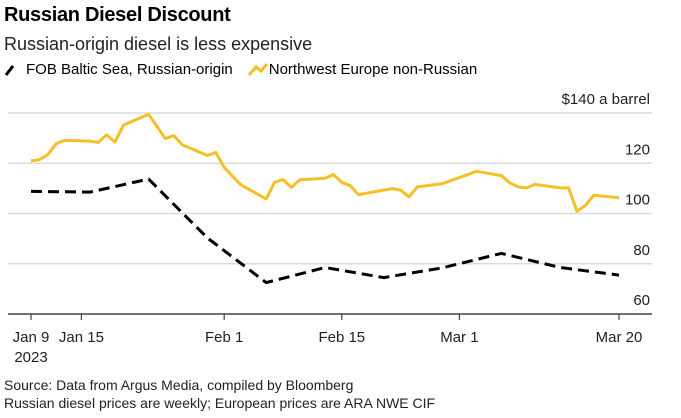  What do you see at coordinates (637, 149) in the screenshot?
I see `y-tick-label: 120` at bounding box center [637, 149].